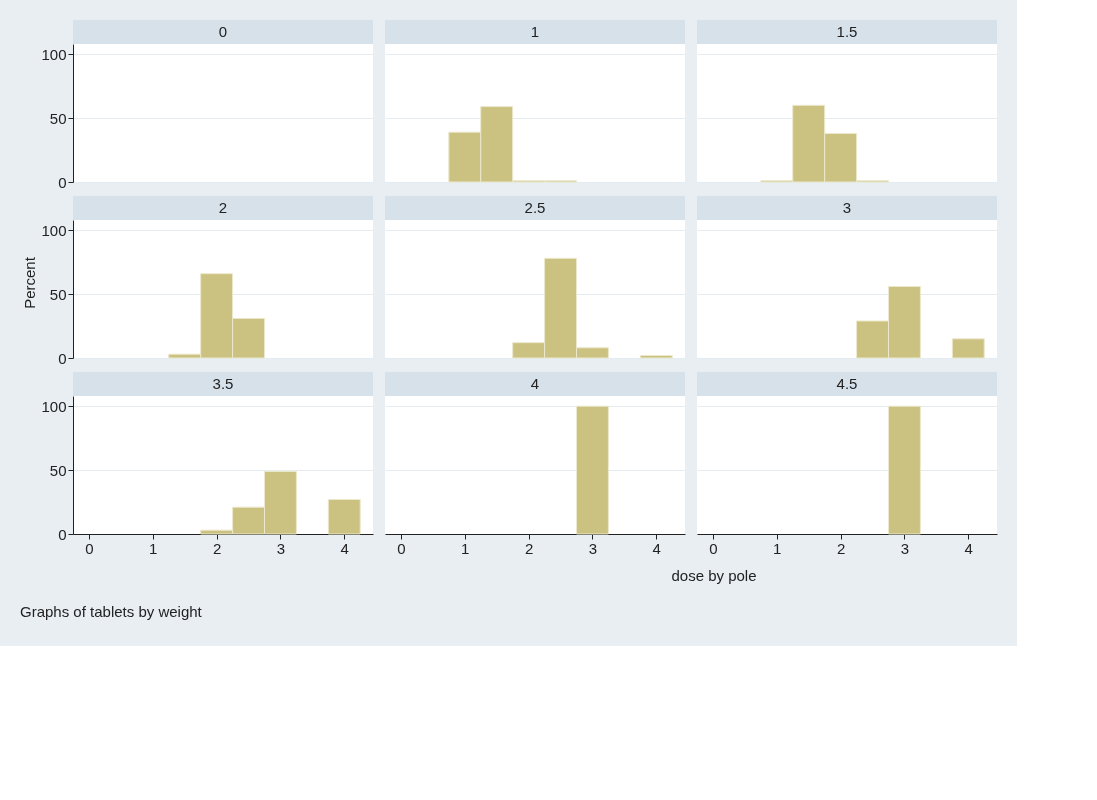 The width and height of the screenshot is (1097, 800). I want to click on chart-title: 1, so click(535, 31).